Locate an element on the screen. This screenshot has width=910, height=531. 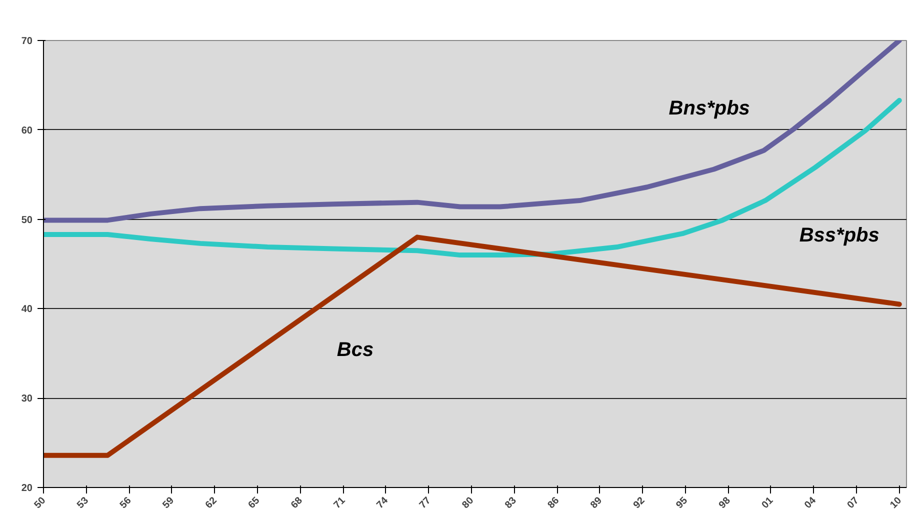
x-tick-label: 10 is located at coordinates (896, 503).